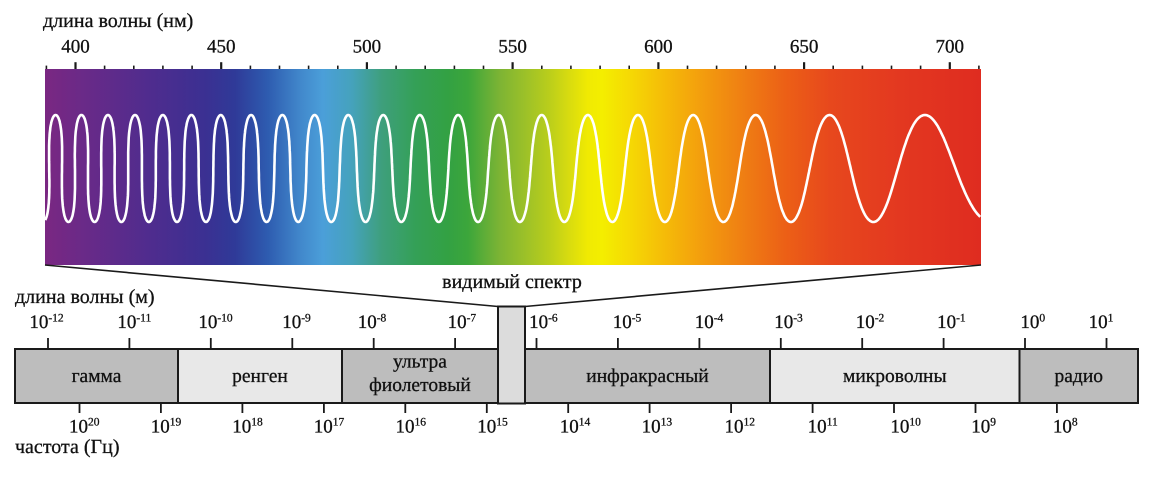 The image size is (1154, 486). I want to click on svg-text: 10¹⁷, so click(329, 427).